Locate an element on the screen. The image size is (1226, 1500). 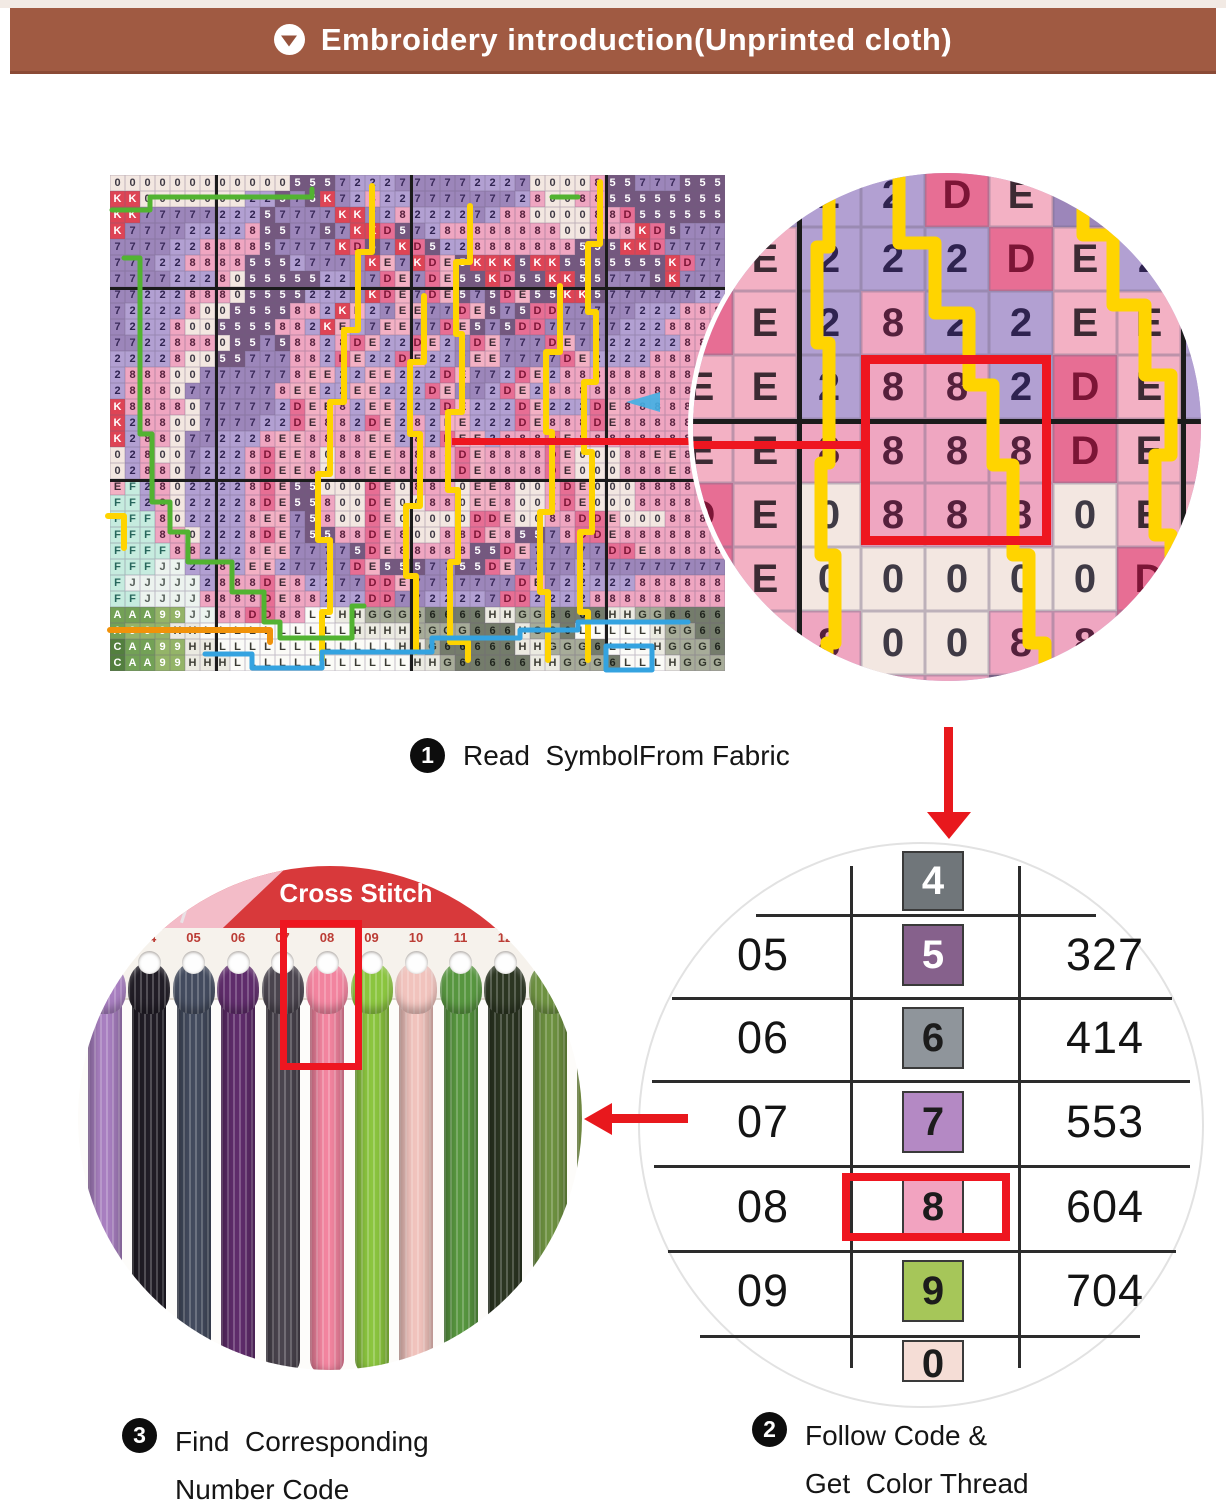
stitch-cell: A is located at coordinates (117, 631).